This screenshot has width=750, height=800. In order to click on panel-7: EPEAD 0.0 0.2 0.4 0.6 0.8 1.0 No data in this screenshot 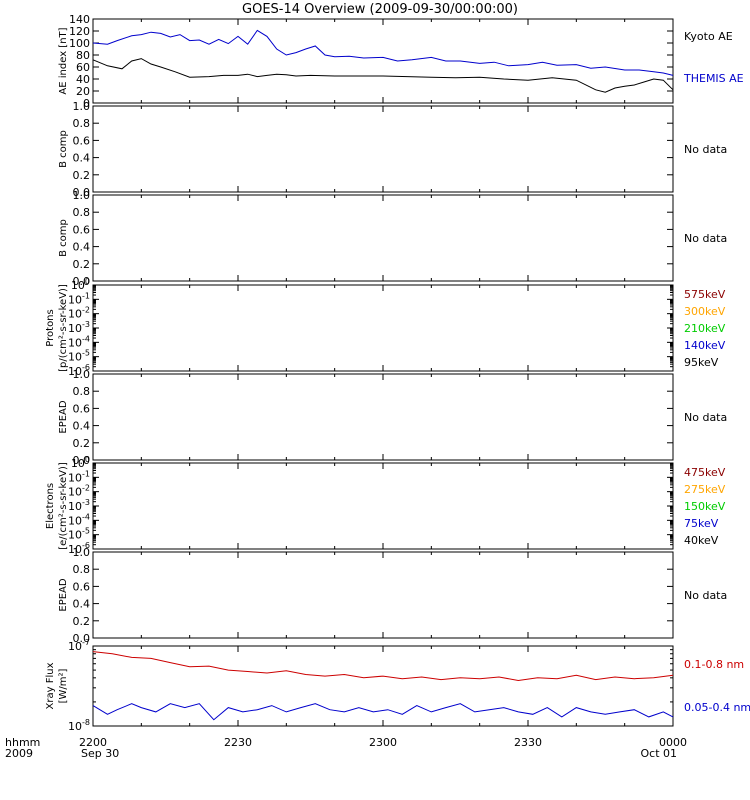, I will do `click(392, 595)`.